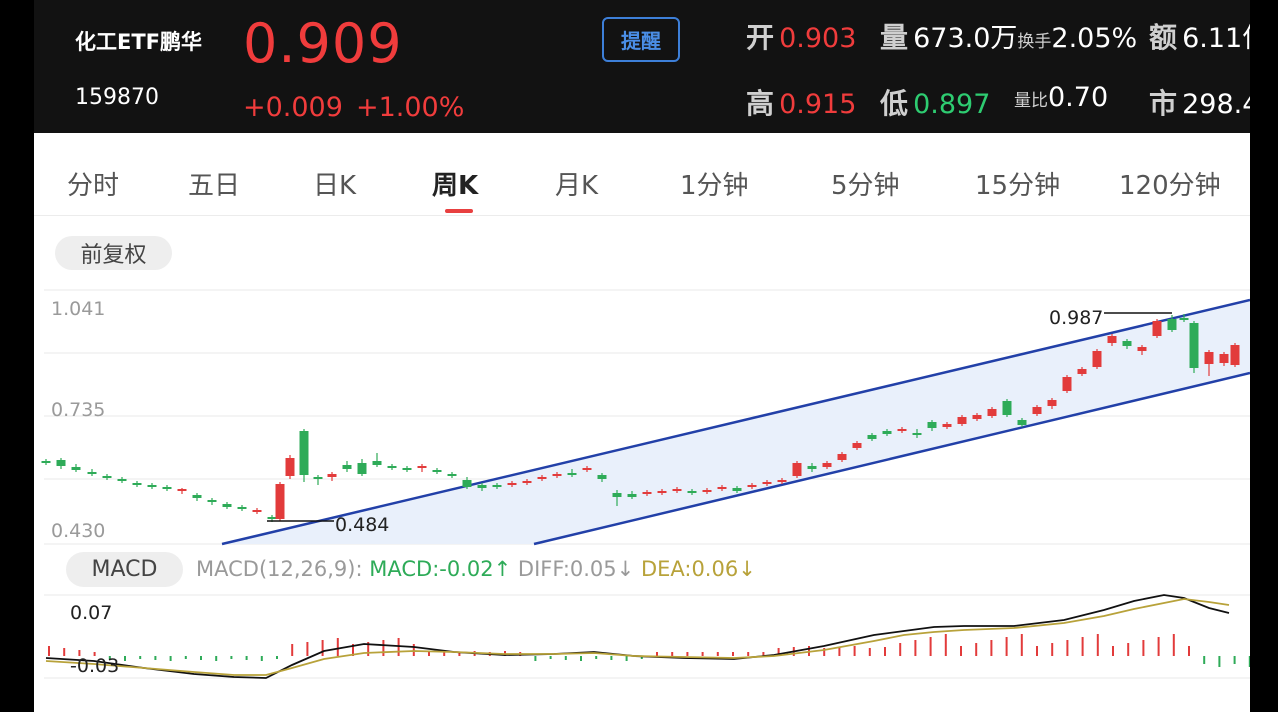 Image resolution: width=1278 pixels, height=712 pixels. Describe the element at coordinates (78, 410) in the screenshot. I see `y-axis-mid-label: 0.735` at that location.